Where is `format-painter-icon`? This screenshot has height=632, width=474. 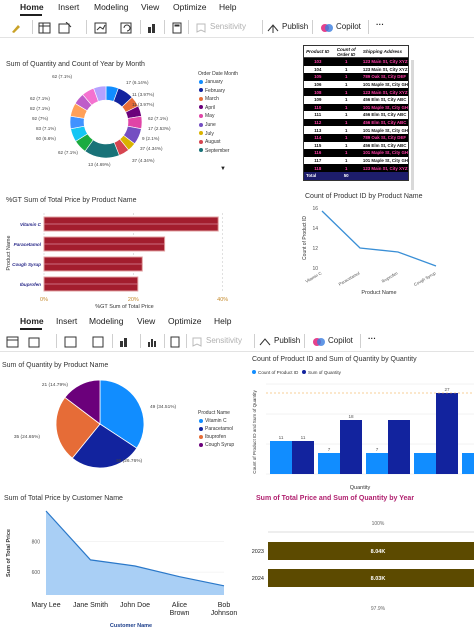 format-painter-icon is located at coordinates (17, 27).